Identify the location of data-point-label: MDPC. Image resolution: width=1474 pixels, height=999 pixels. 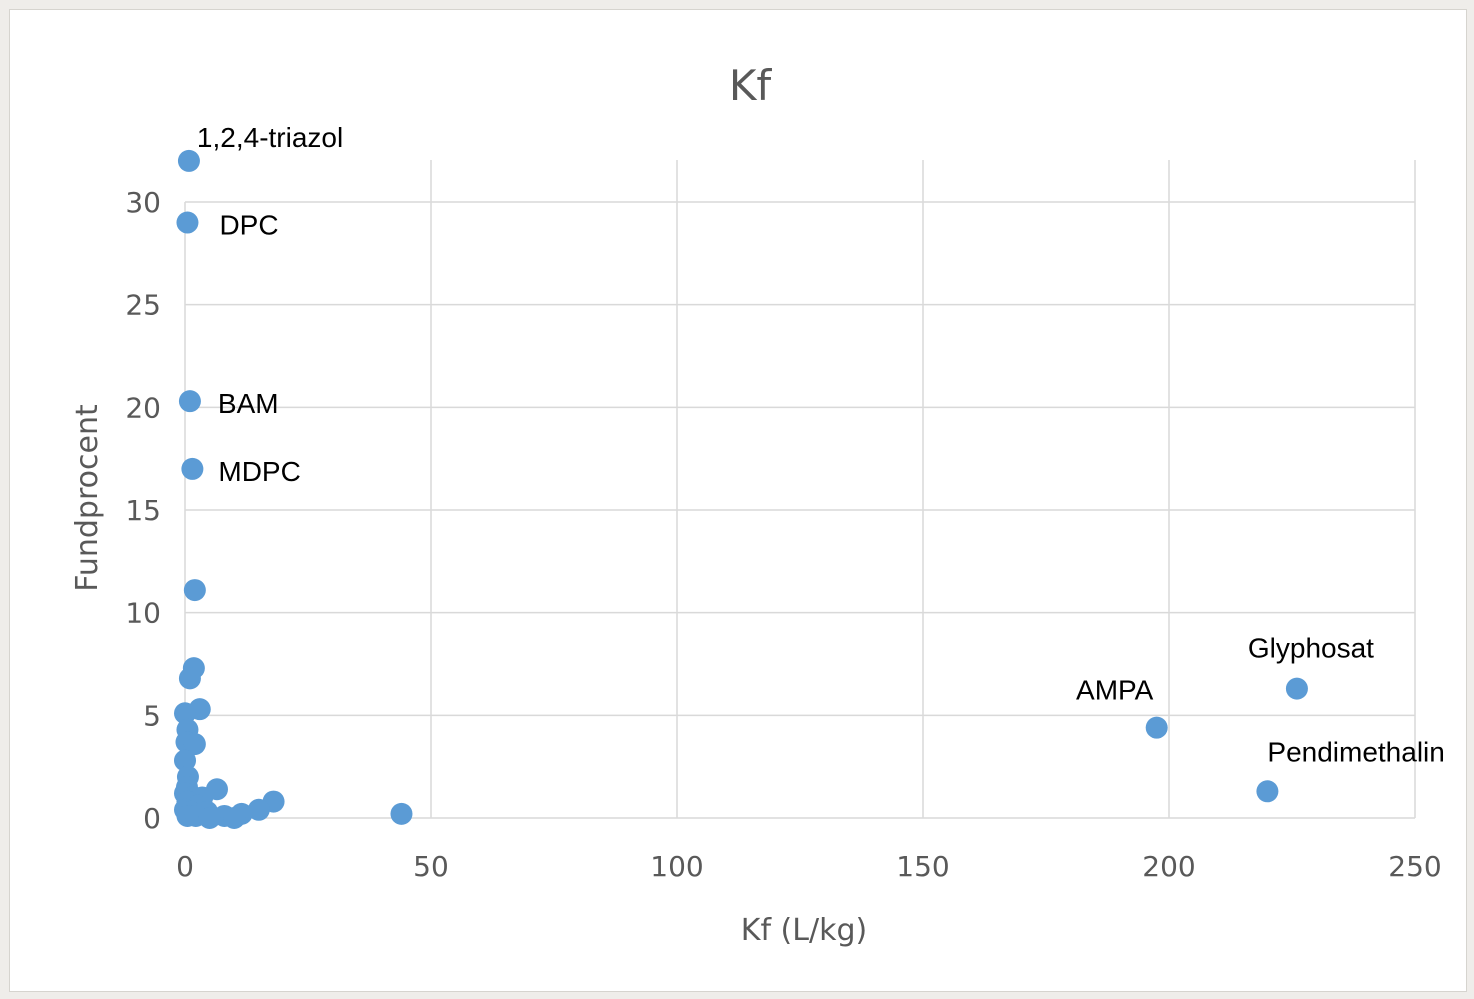
(259, 471).